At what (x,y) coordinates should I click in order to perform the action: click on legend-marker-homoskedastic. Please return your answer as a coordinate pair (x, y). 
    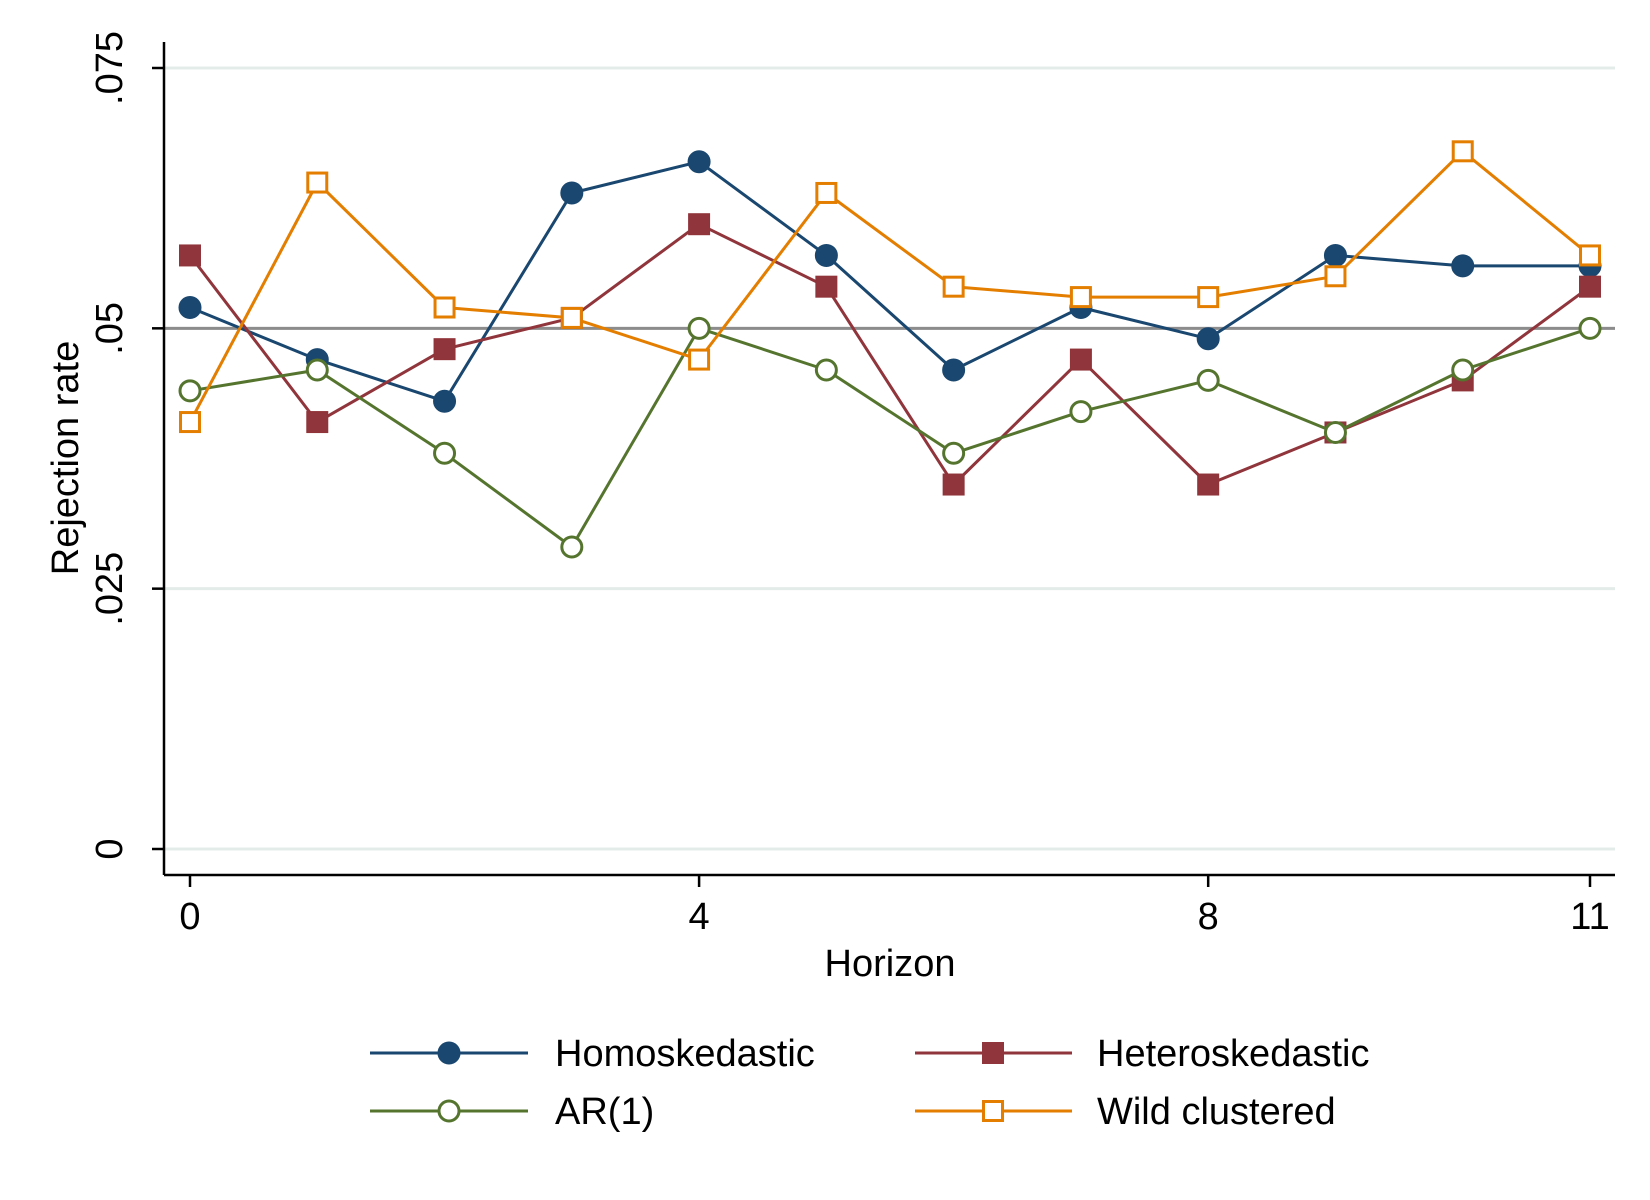
    Looking at the image, I should click on (449, 1053).